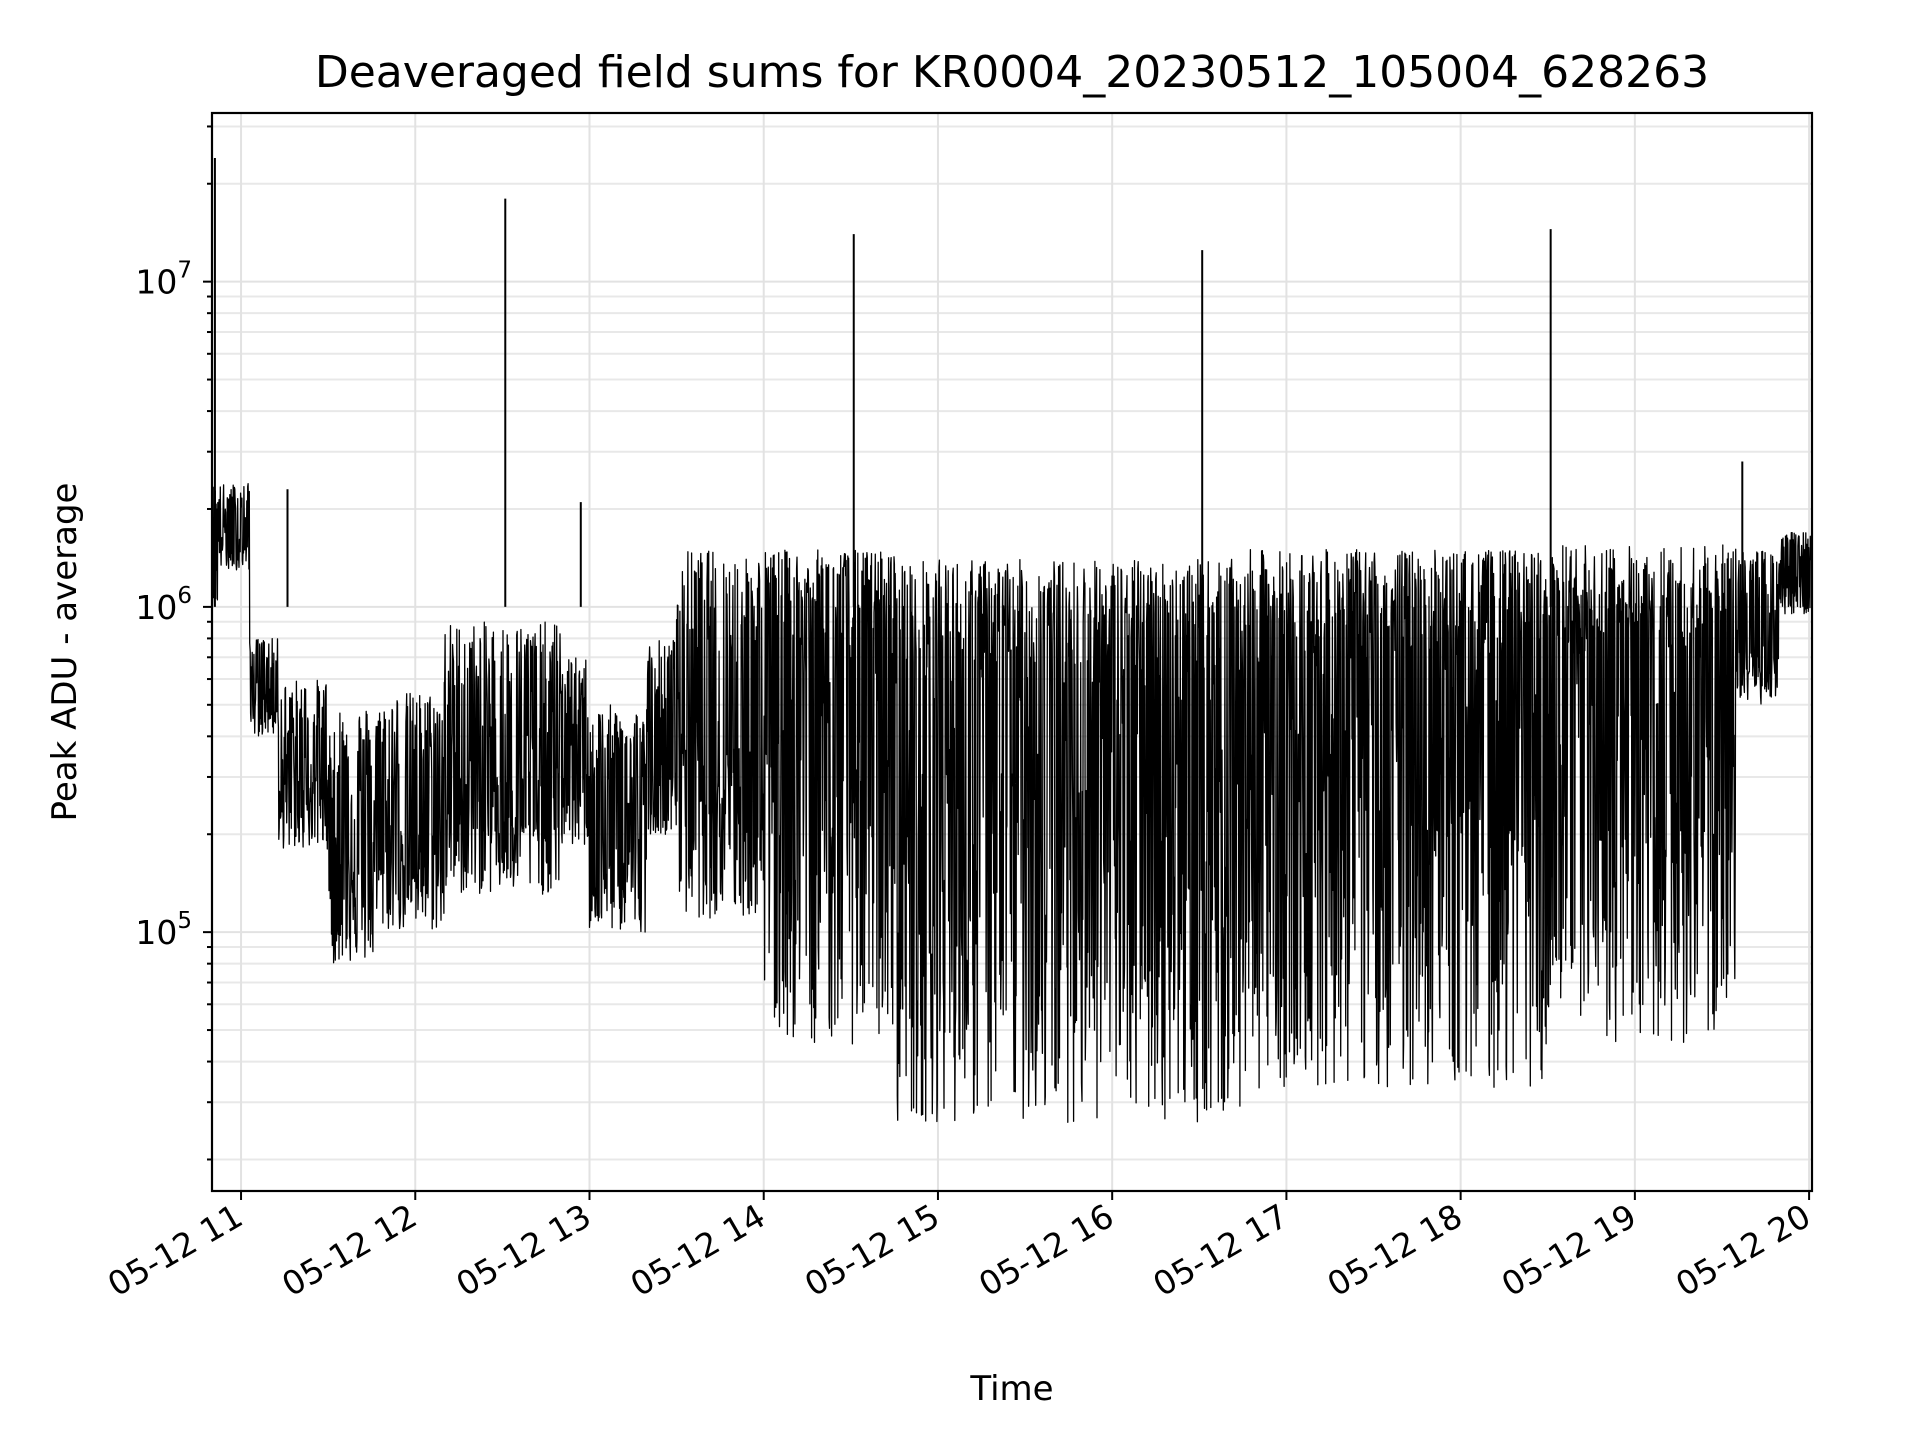  What do you see at coordinates (163, 930) in the screenshot?
I see `y-tick-label: 10⁵` at bounding box center [163, 930].